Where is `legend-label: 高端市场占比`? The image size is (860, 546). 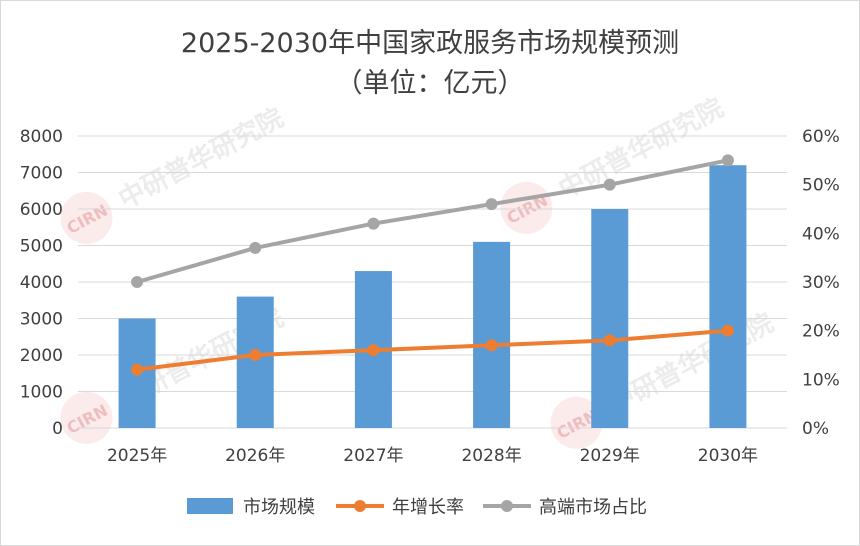 legend-label: 高端市场占比 is located at coordinates (593, 507).